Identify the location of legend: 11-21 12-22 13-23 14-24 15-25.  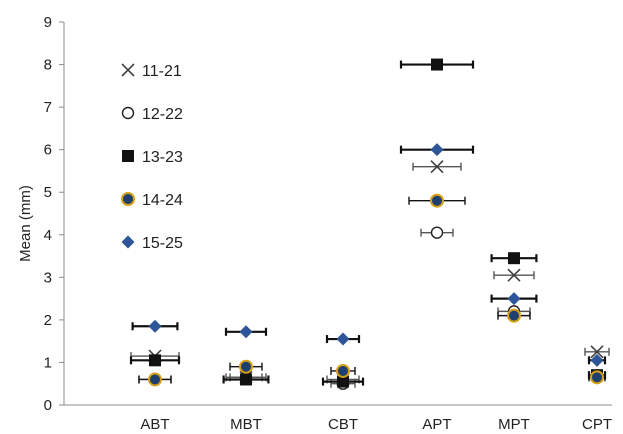
(152, 157).